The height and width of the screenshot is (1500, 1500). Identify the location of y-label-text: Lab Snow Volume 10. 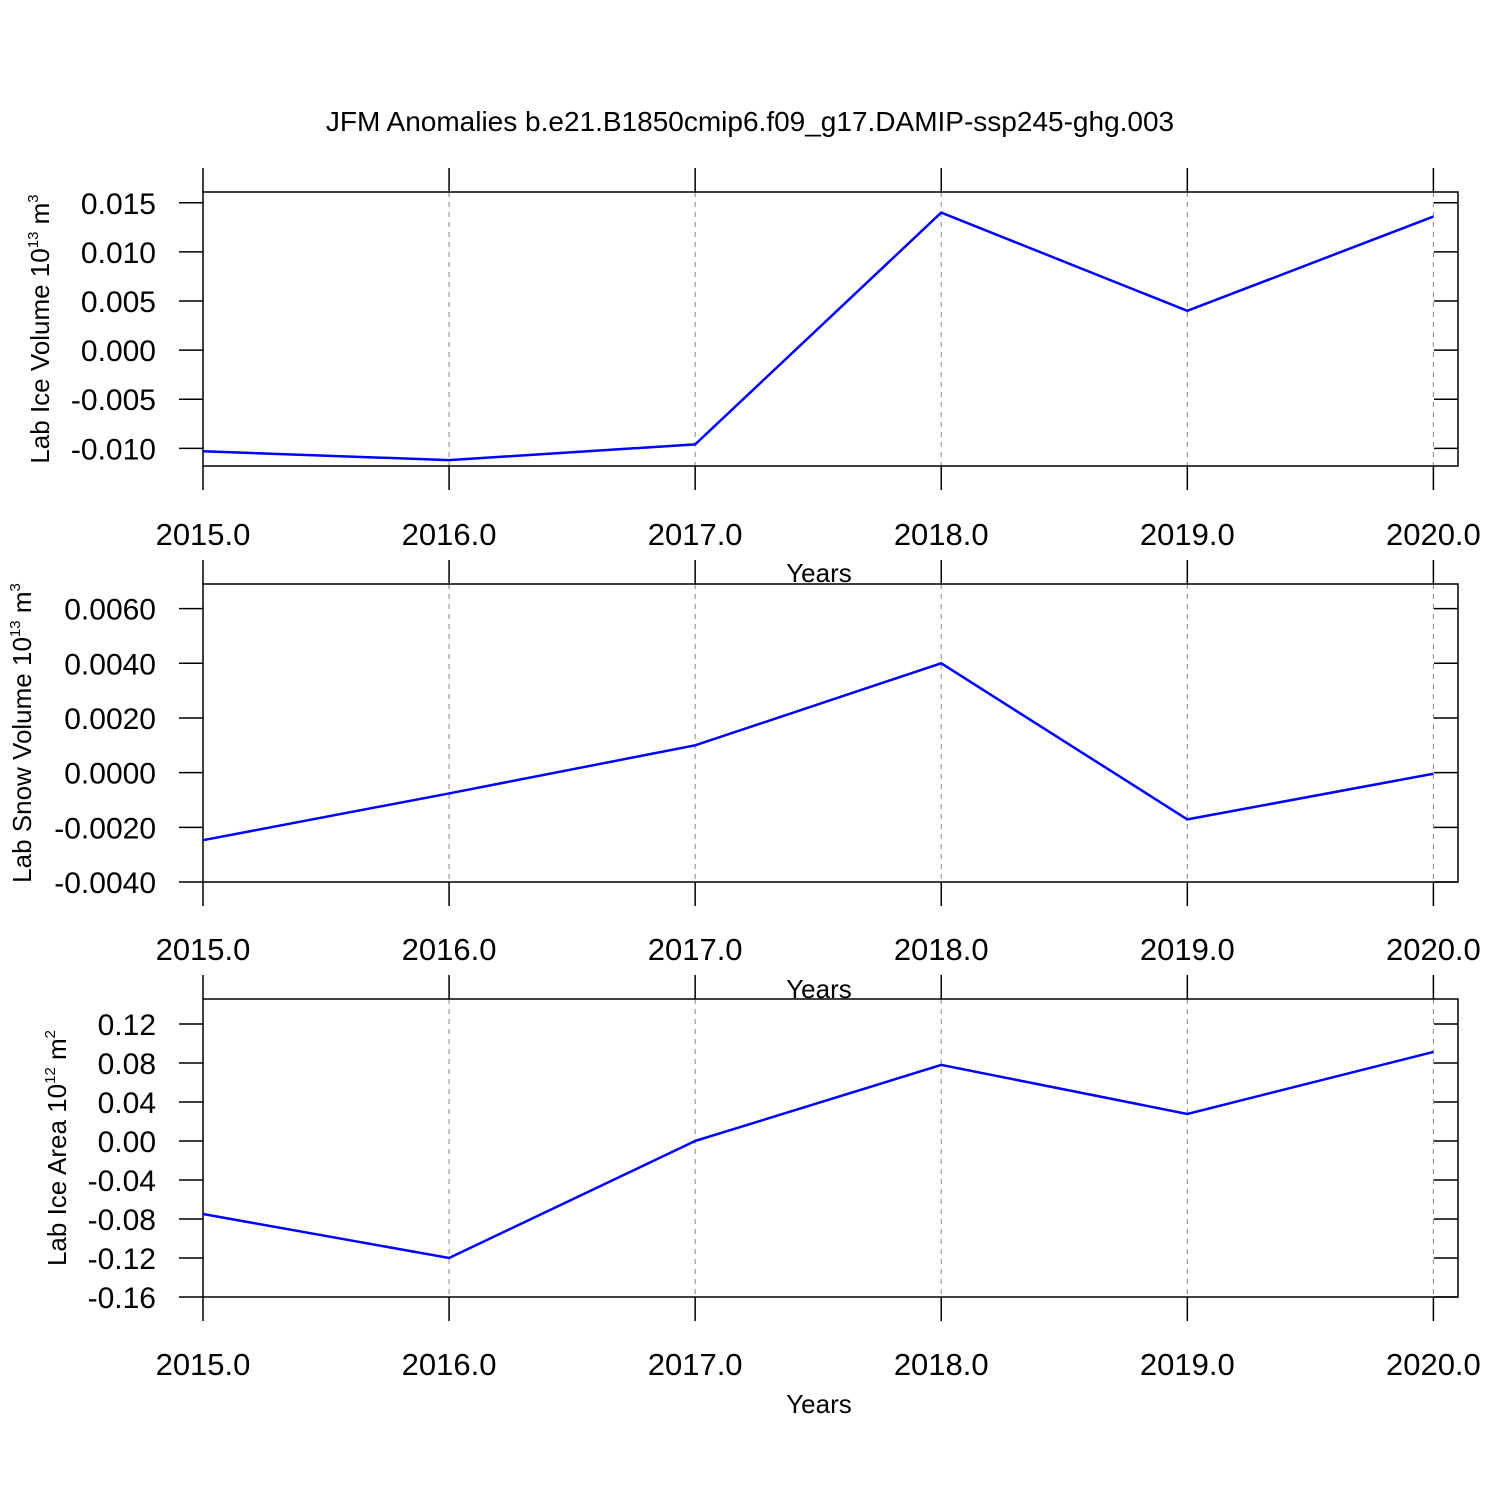
(22, 760).